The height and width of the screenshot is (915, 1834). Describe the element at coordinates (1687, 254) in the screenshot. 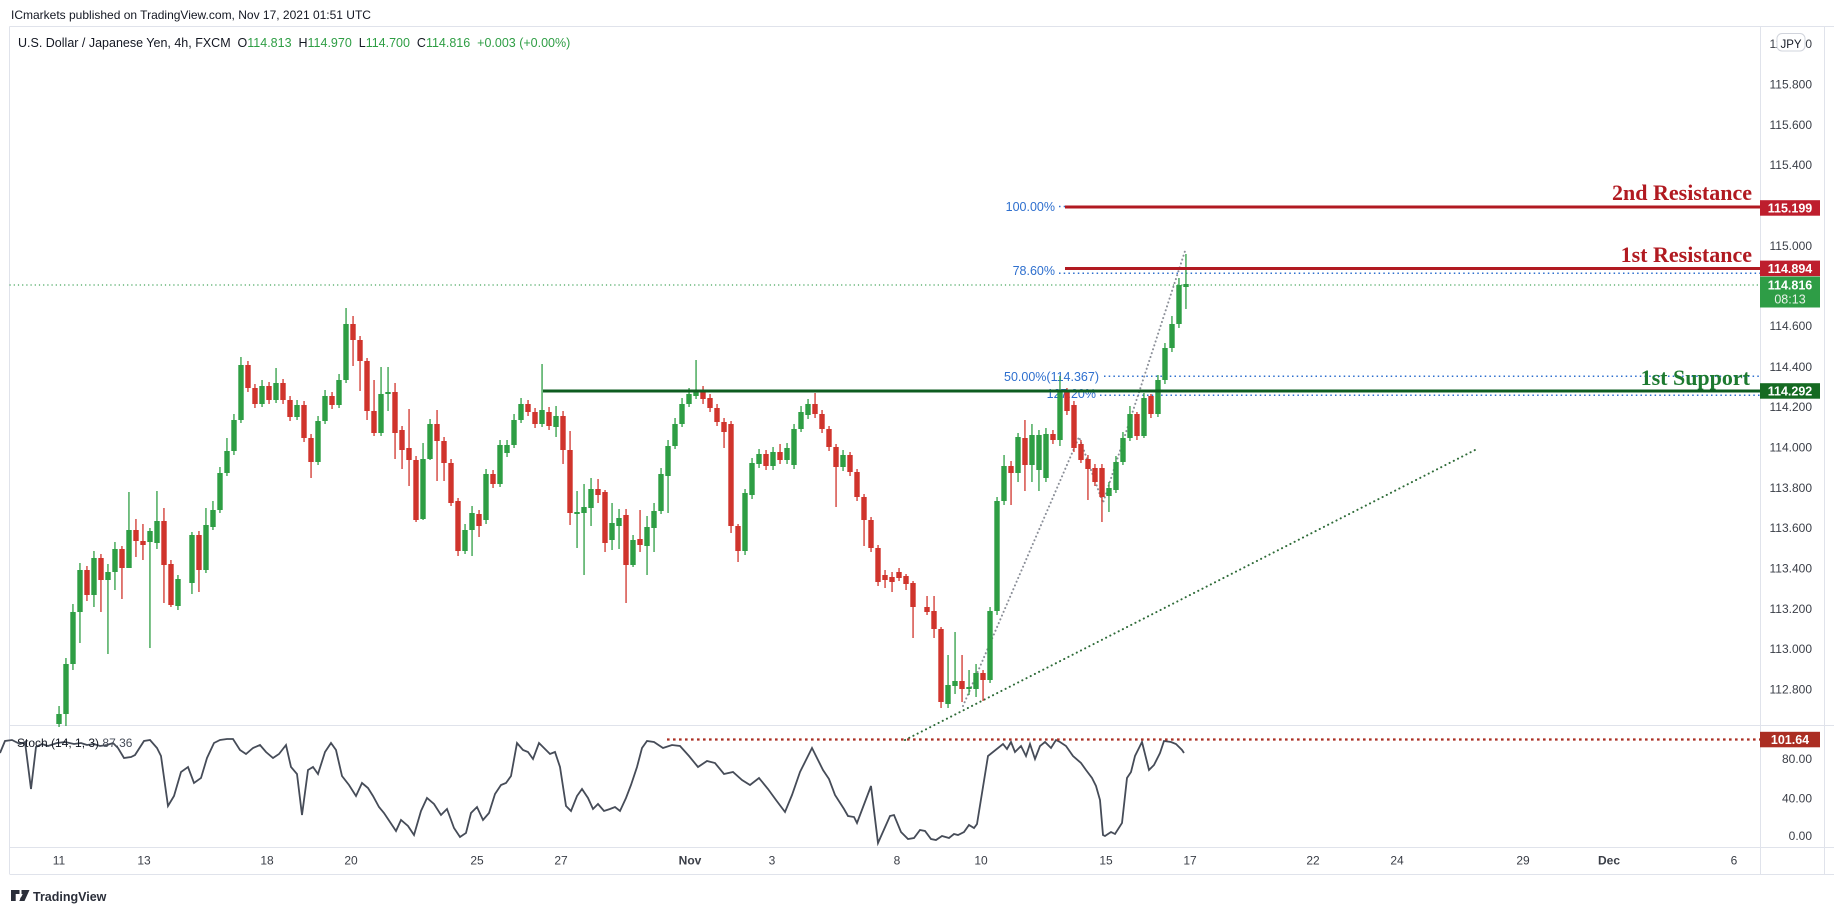

I see `svg-text: 1st Resistance` at that location.